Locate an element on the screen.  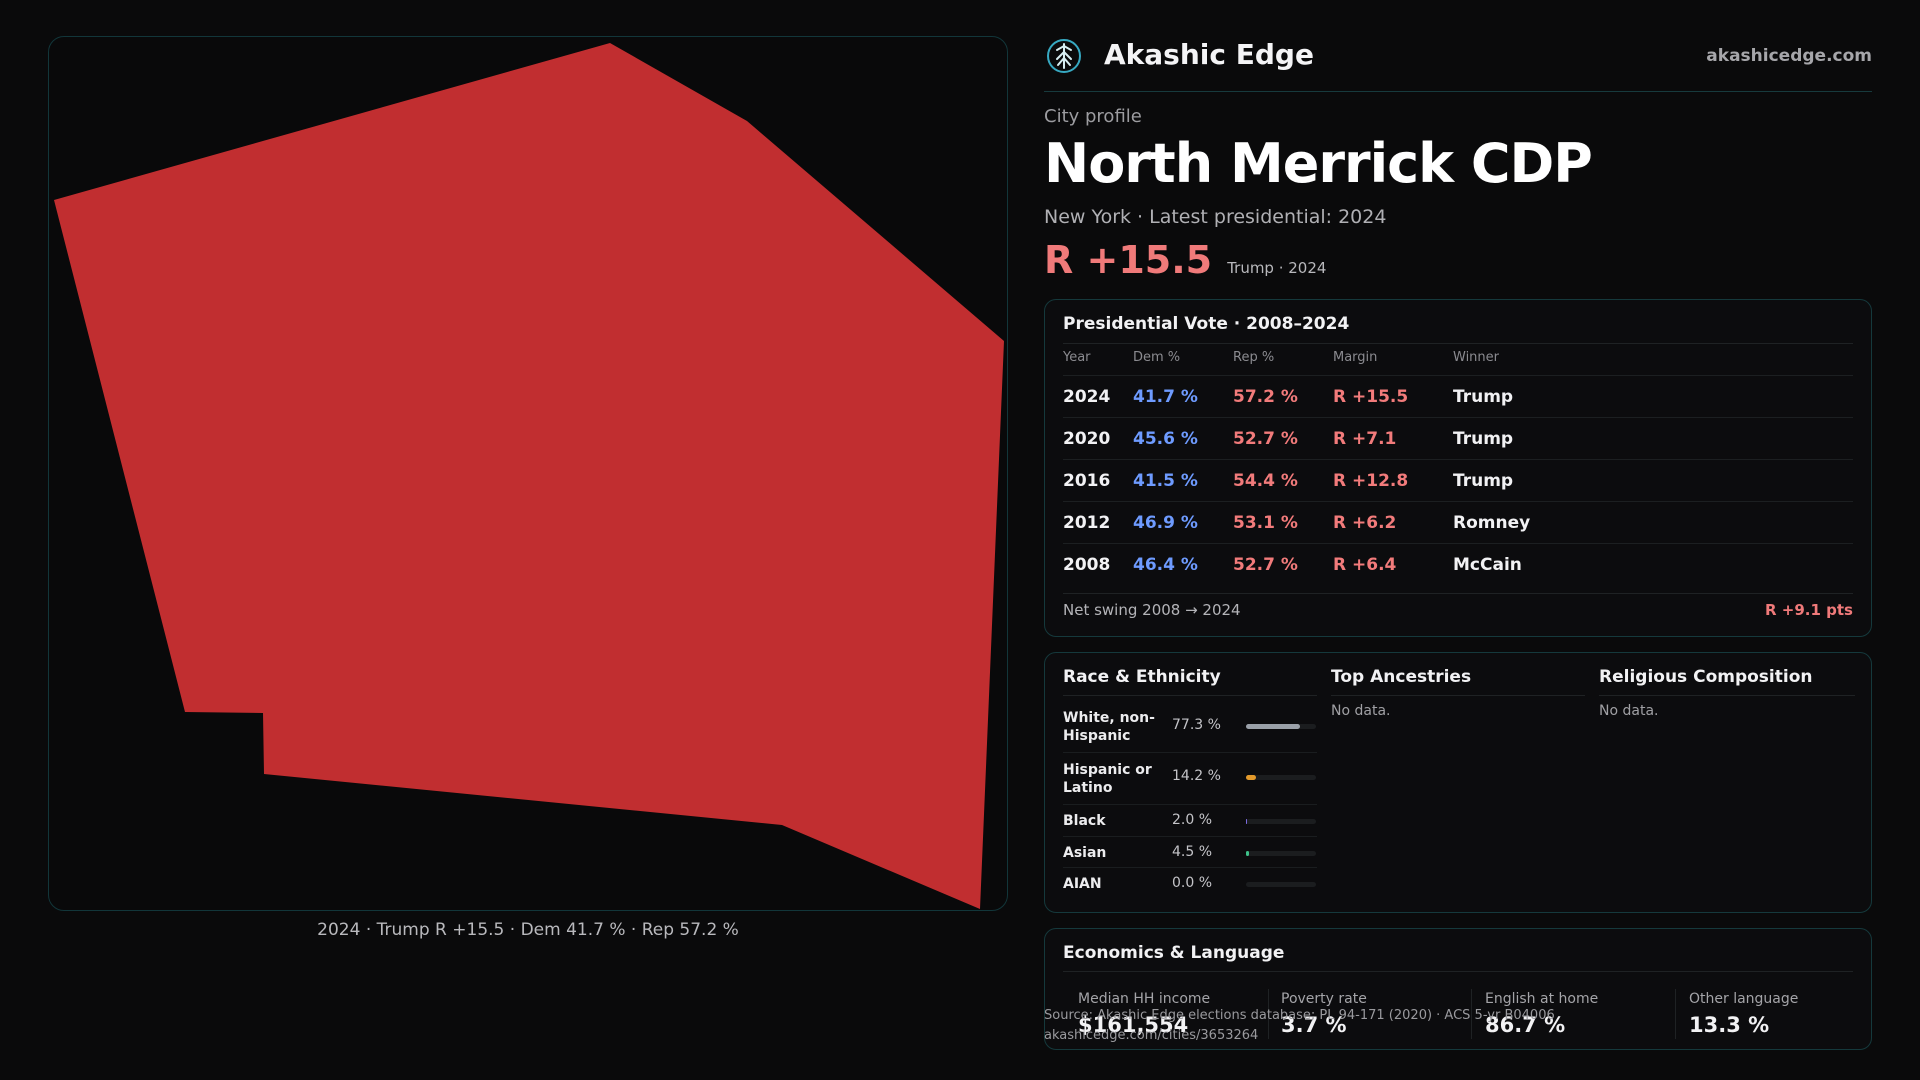
ethnicity-percent: 14.2 % is located at coordinates (1196, 776).